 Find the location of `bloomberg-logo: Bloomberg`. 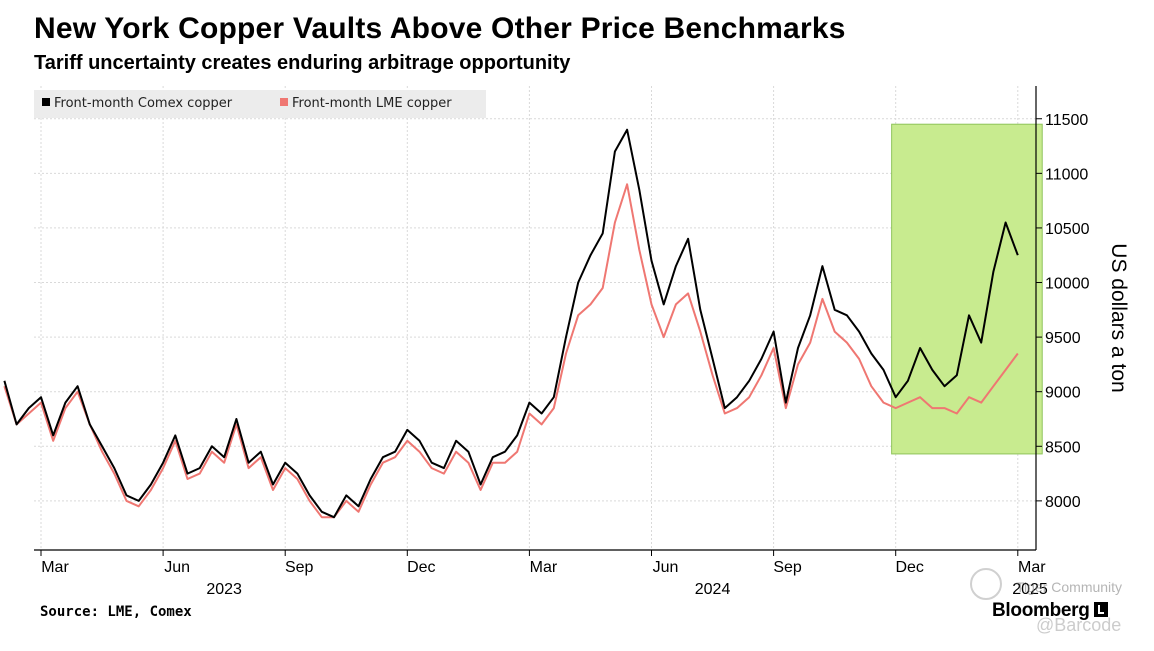

bloomberg-logo: Bloomberg is located at coordinates (1050, 611).